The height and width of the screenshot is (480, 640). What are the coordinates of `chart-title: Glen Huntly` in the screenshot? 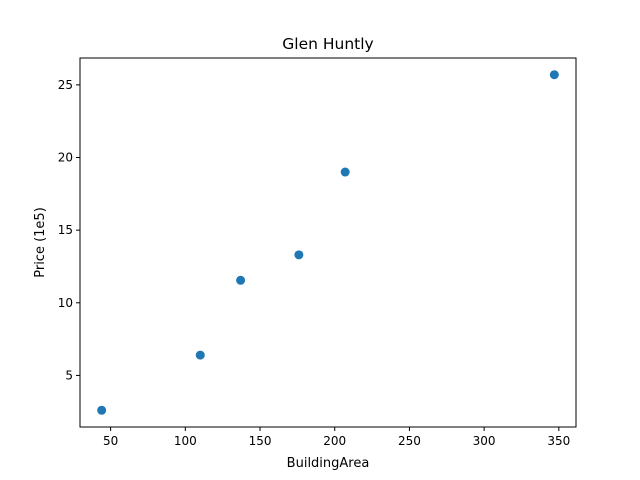 It's located at (327, 44).